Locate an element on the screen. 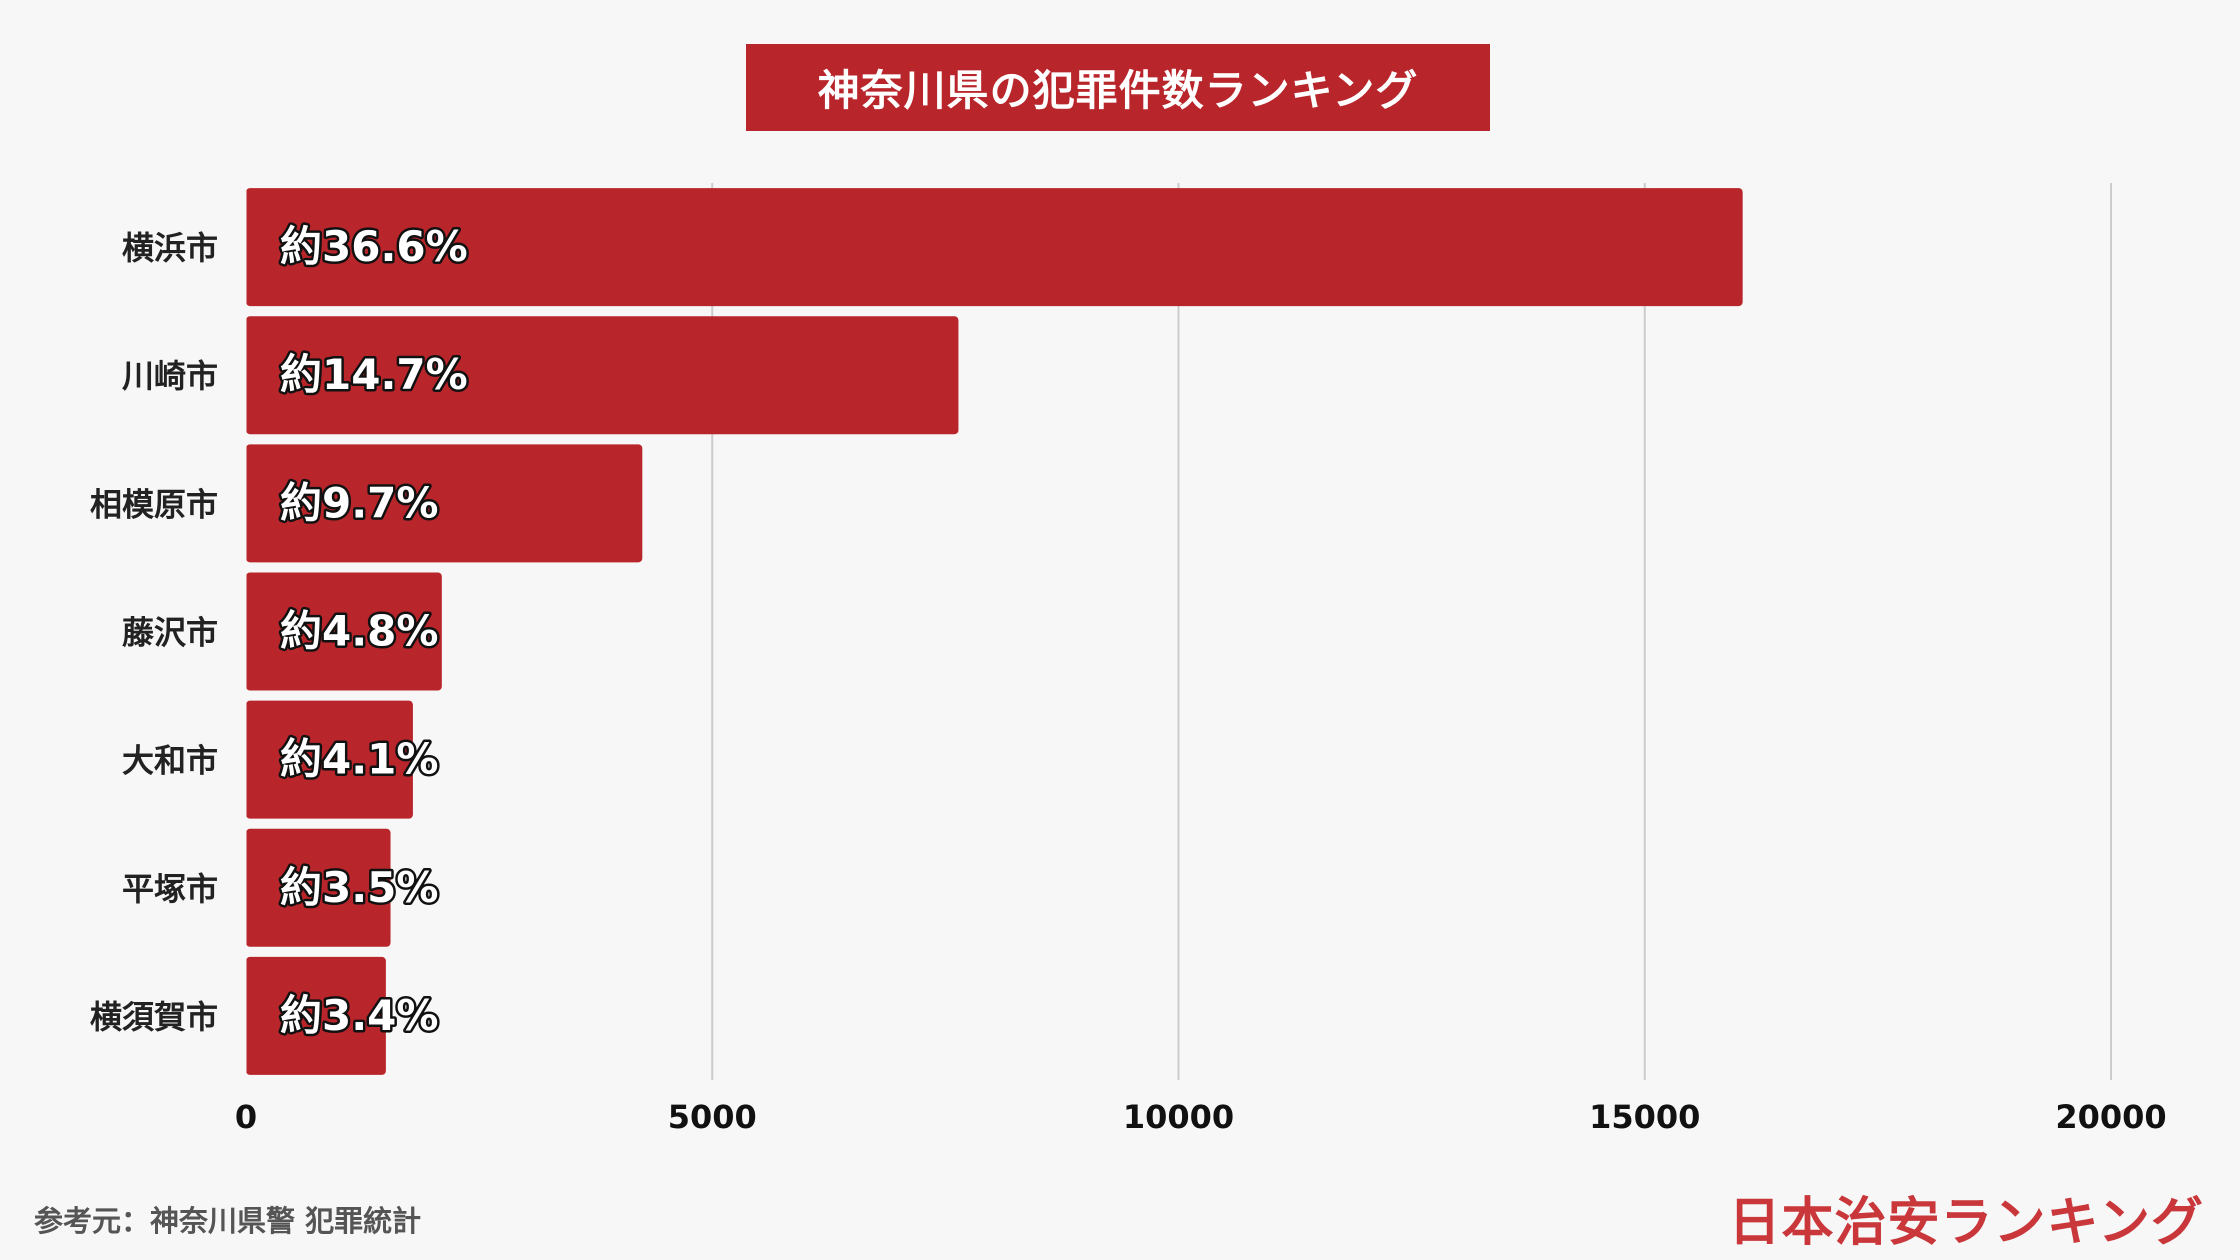  data-label: 約4.8% is located at coordinates (359, 631).